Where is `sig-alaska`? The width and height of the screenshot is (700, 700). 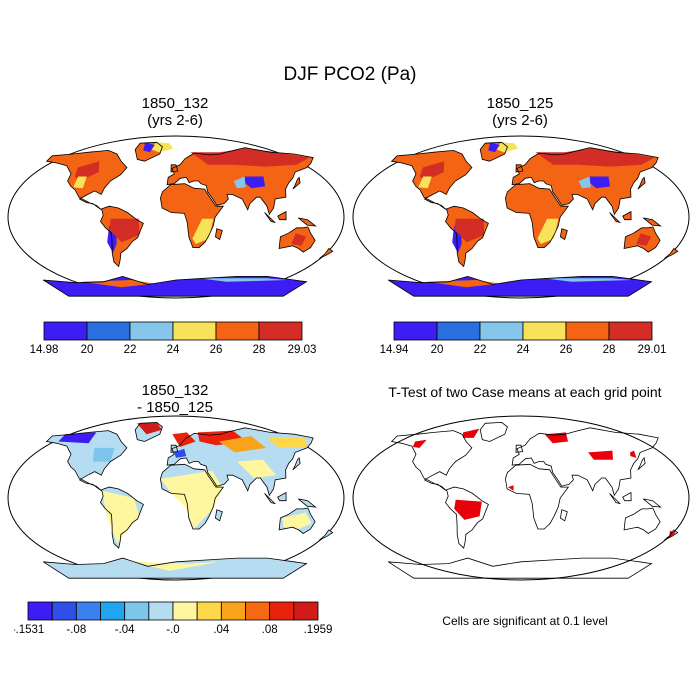 sig-alaska is located at coordinates (419, 443).